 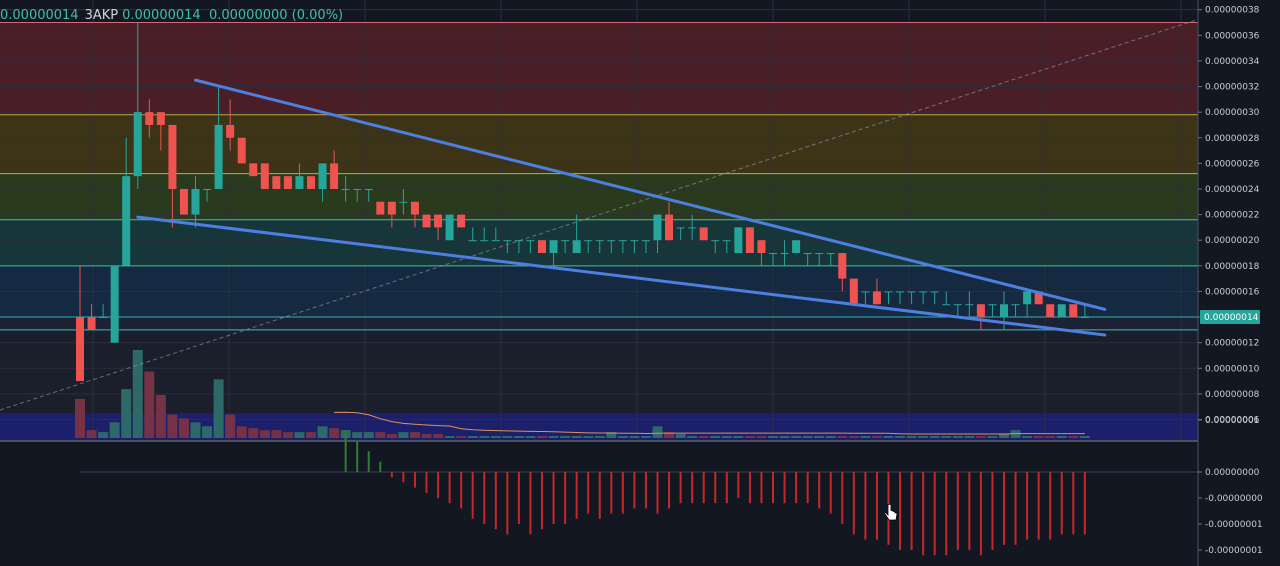 I want to click on volume-ma-line, so click(x=709, y=423).